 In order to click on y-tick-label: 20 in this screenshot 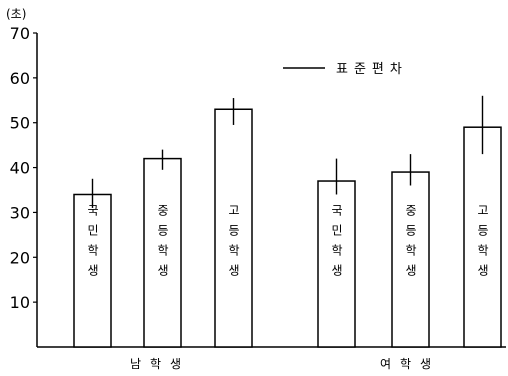, I will do `click(20, 257)`.